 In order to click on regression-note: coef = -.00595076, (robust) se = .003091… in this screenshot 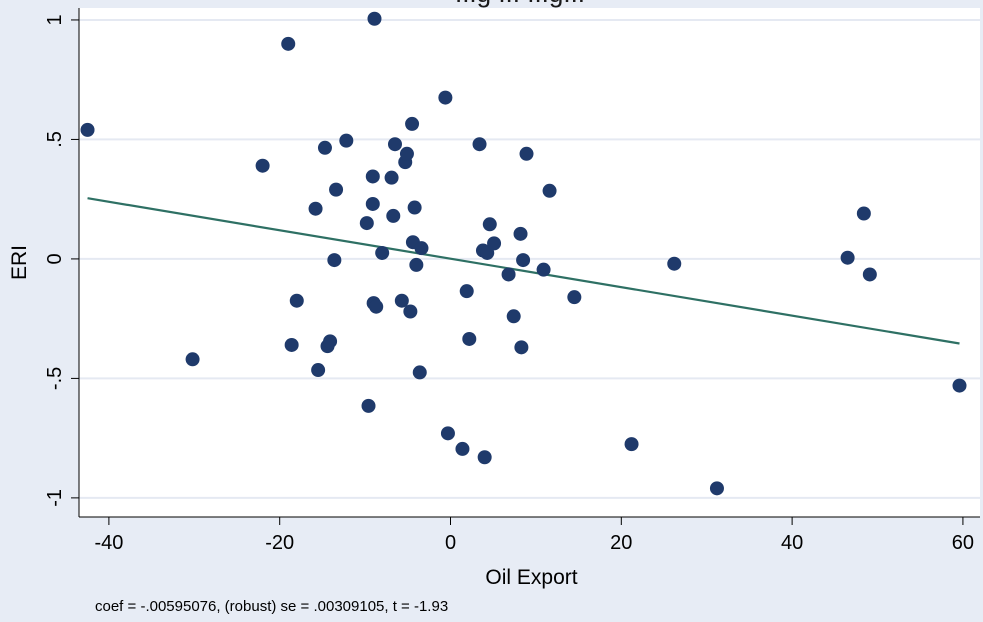, I will do `click(271, 606)`.